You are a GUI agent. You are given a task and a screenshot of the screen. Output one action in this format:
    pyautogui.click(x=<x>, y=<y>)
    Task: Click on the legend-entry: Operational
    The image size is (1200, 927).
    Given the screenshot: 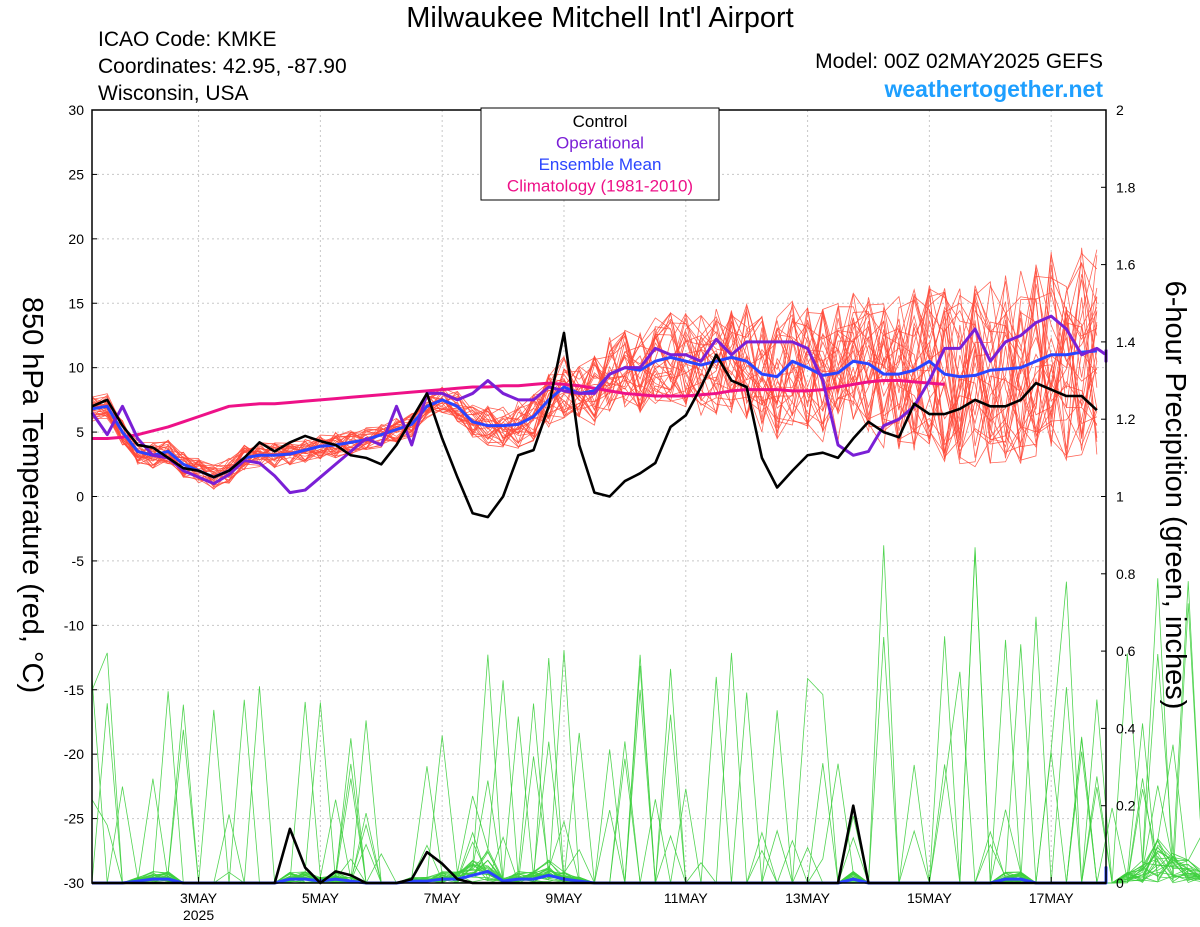 What is the action you would take?
    pyautogui.click(x=600, y=143)
    